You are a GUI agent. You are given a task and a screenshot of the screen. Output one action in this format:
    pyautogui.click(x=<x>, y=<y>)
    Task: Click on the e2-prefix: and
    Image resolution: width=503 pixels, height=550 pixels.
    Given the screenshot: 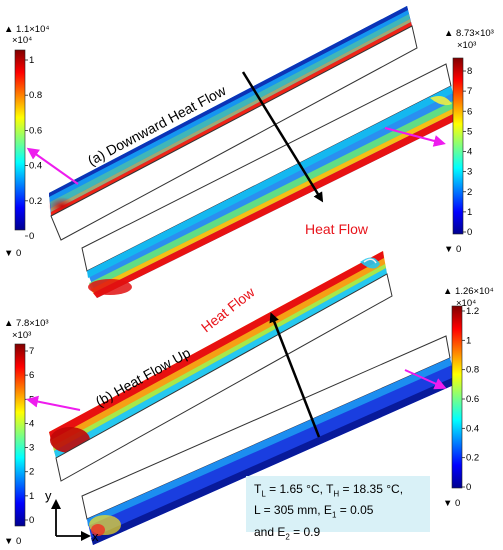 What is the action you would take?
    pyautogui.click(x=266, y=531)
    